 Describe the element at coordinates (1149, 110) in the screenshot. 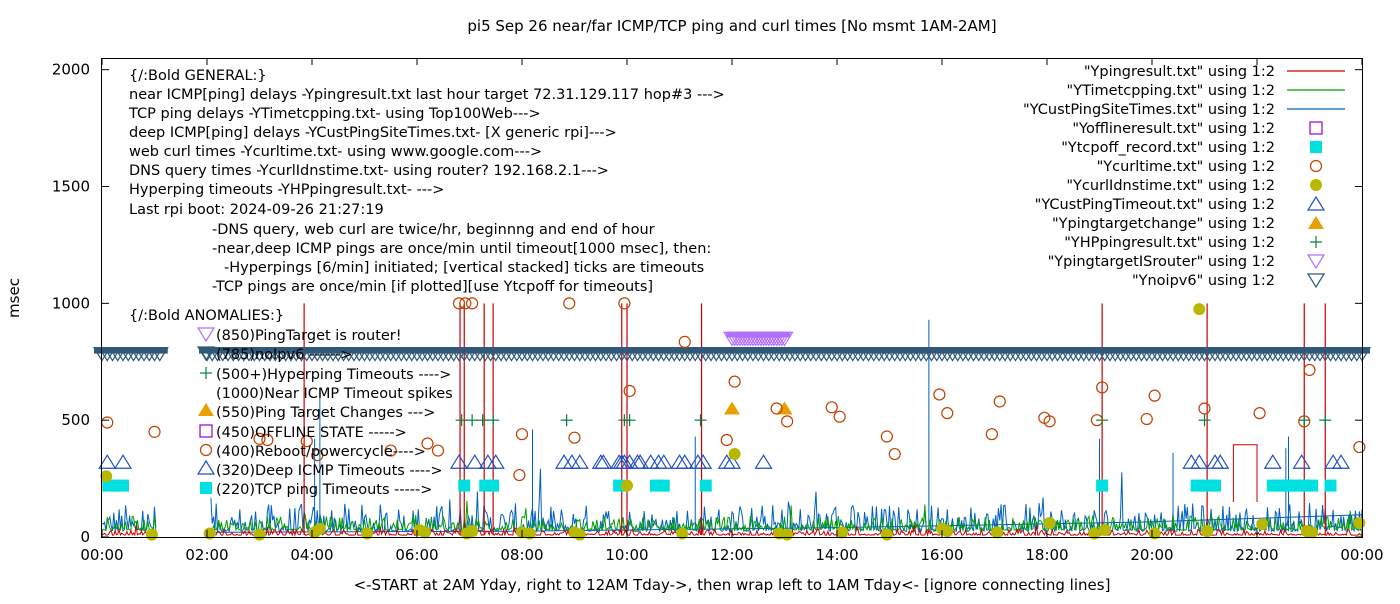

I see `legend-label: "YCustPingSiteTimes.txt" using 1:2` at that location.